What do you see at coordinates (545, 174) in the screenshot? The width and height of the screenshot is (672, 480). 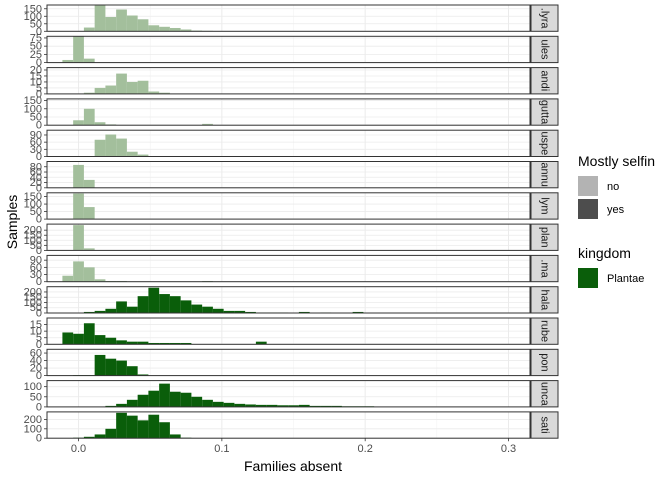 I see `facet-strip-label: annu` at bounding box center [545, 174].